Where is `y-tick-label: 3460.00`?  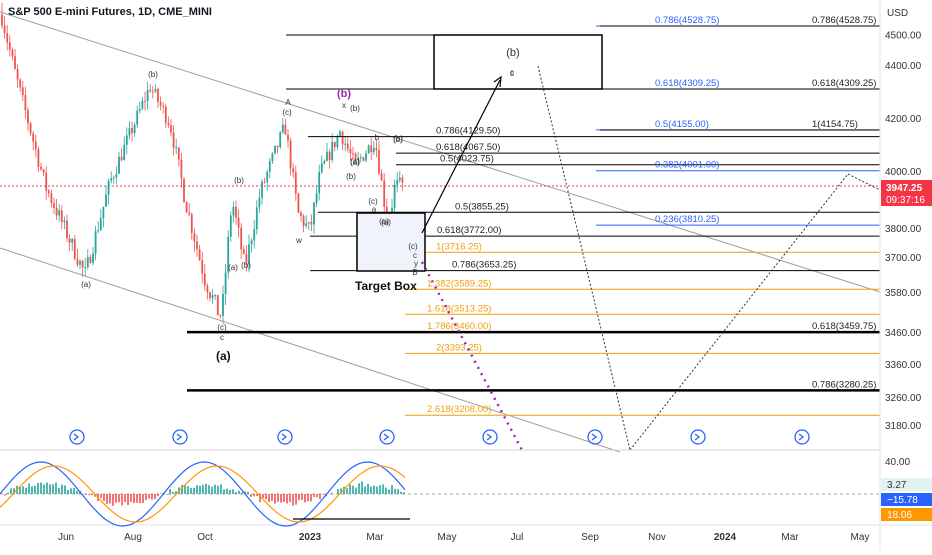 y-tick-label: 3460.00 is located at coordinates (903, 333).